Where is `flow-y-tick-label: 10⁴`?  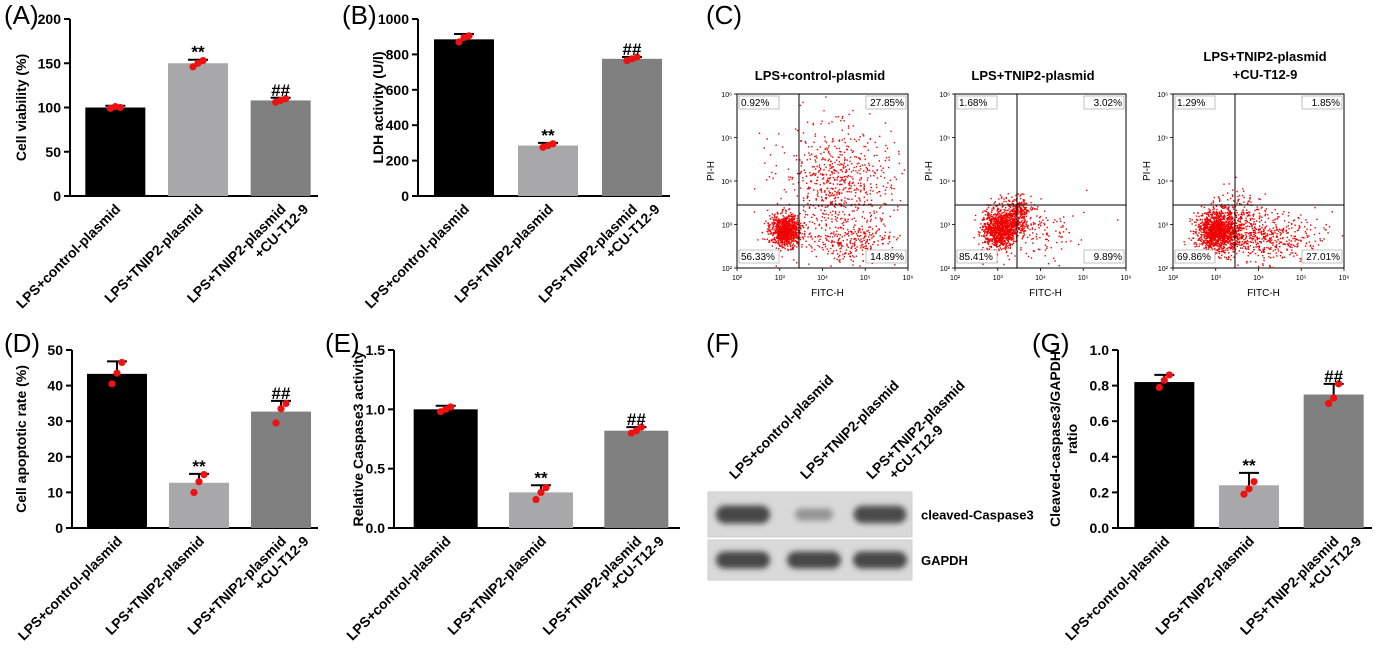
flow-y-tick-label: 10⁴ is located at coordinates (726, 182).